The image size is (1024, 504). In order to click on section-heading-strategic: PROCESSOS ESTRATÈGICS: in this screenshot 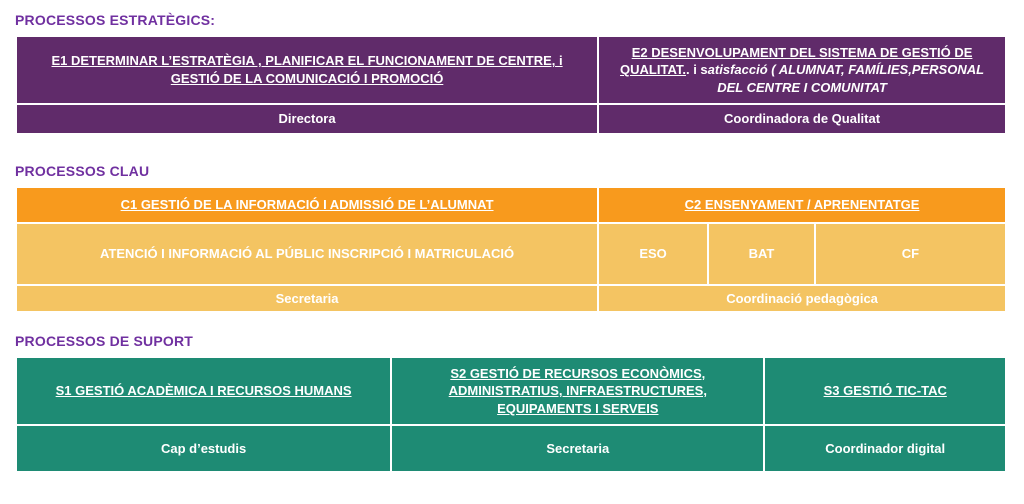, I will do `click(115, 20)`.